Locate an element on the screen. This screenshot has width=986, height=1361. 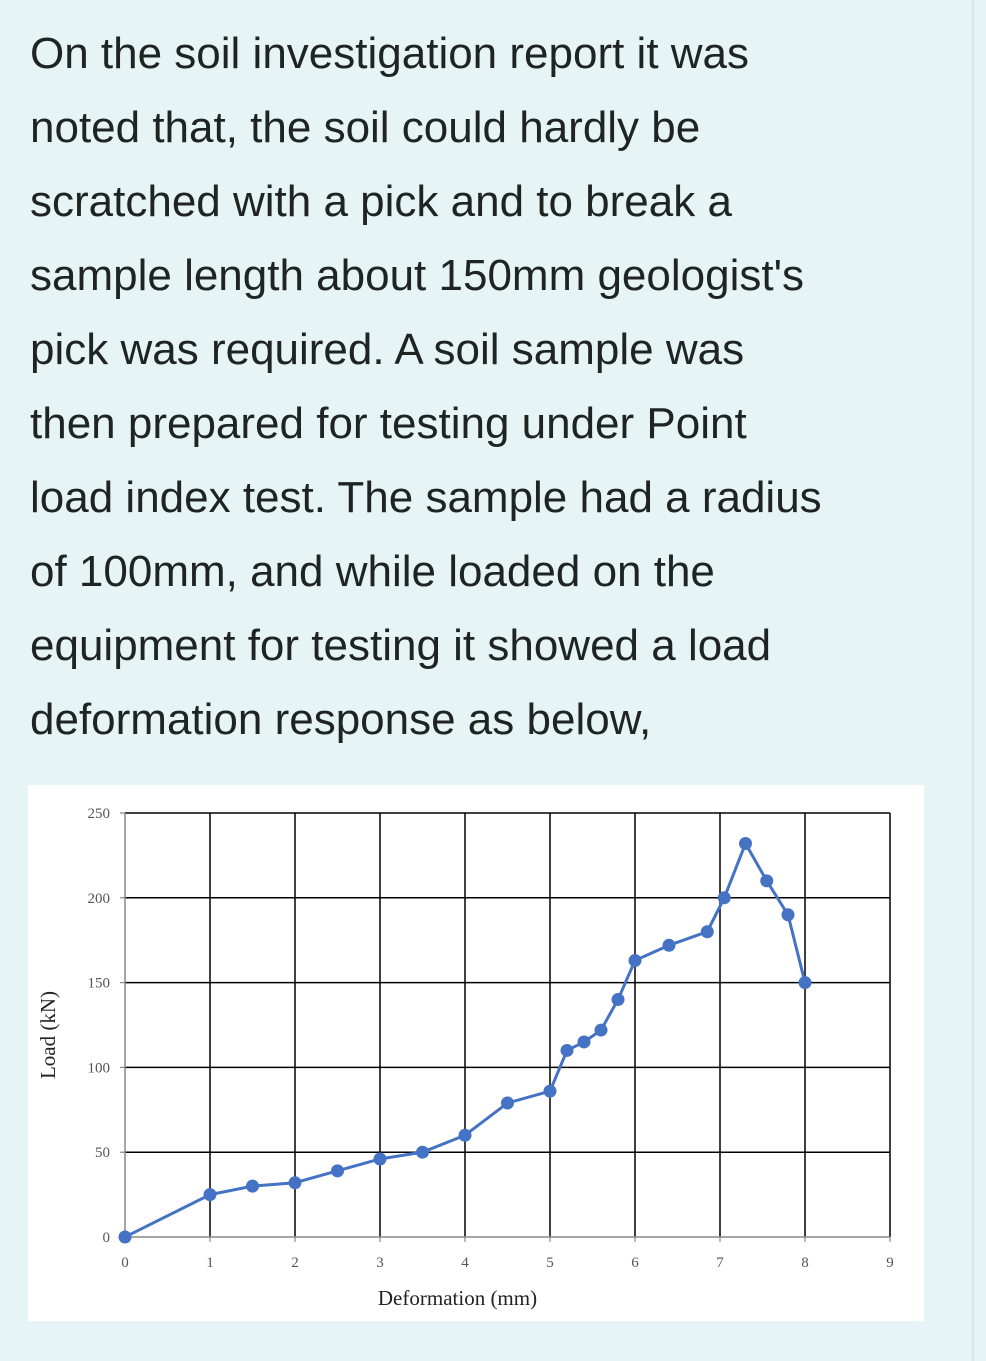
x-tick-label: 7 is located at coordinates (720, 1263).